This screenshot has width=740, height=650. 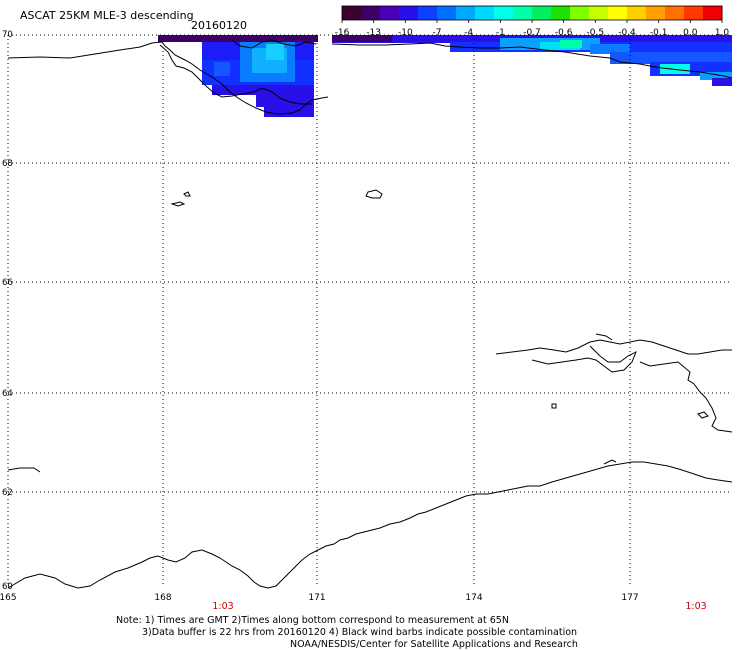 What do you see at coordinates (459, 606) in the screenshot?
I see `time-labels: 1:03 1:03` at bounding box center [459, 606].